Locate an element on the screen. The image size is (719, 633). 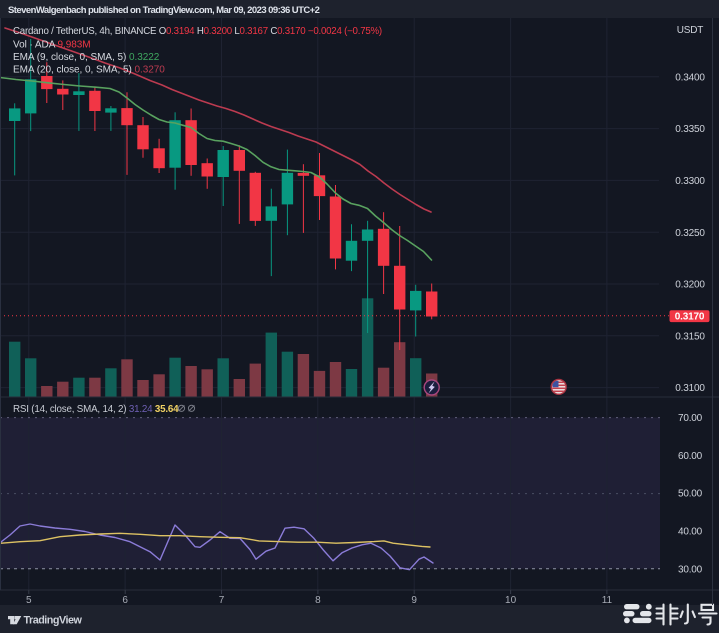
svg-text:EMA (9, close, 0, SMA, 5) 0.32: EMA (9, close, 0, SMA, 5) 0.3222 is located at coordinates (86, 57).